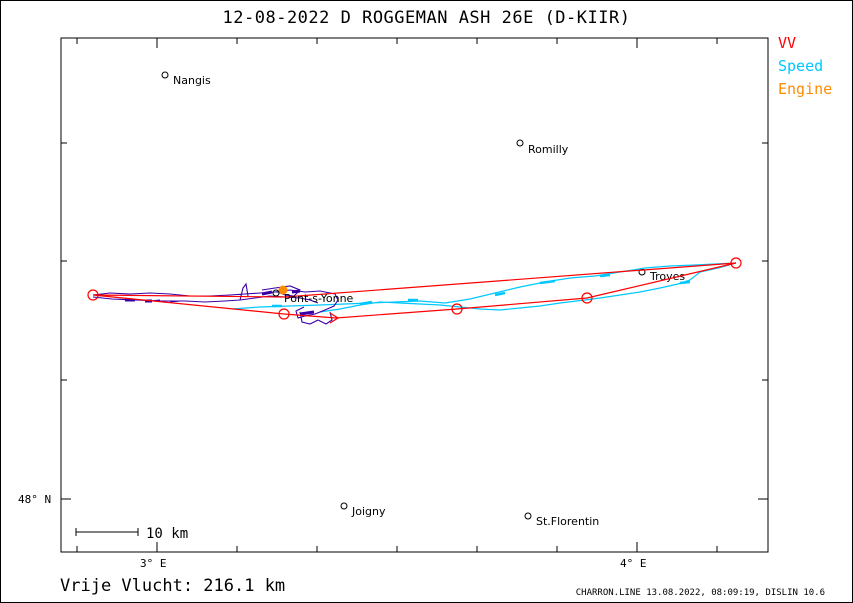  I want to click on legend-engine: Engine, so click(805, 89).